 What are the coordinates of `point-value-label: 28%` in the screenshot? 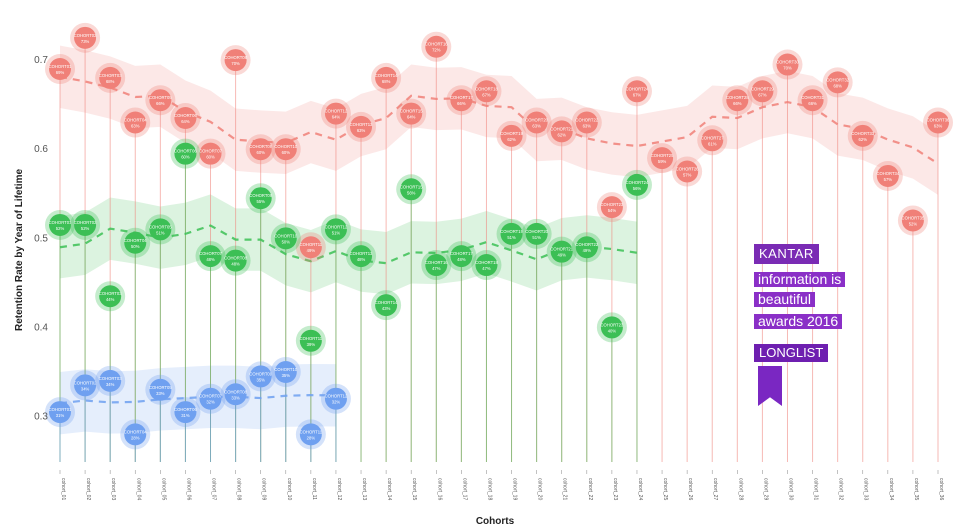 It's located at (135, 437).